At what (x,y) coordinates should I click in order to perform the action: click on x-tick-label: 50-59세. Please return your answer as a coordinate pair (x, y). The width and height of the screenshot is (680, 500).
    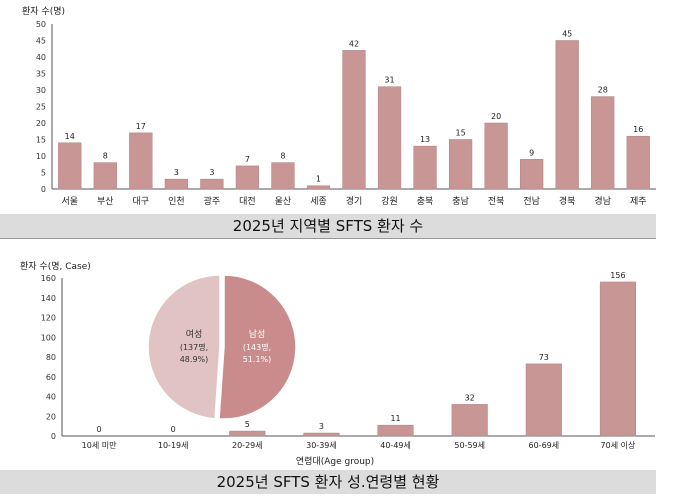
    Looking at the image, I should click on (469, 445).